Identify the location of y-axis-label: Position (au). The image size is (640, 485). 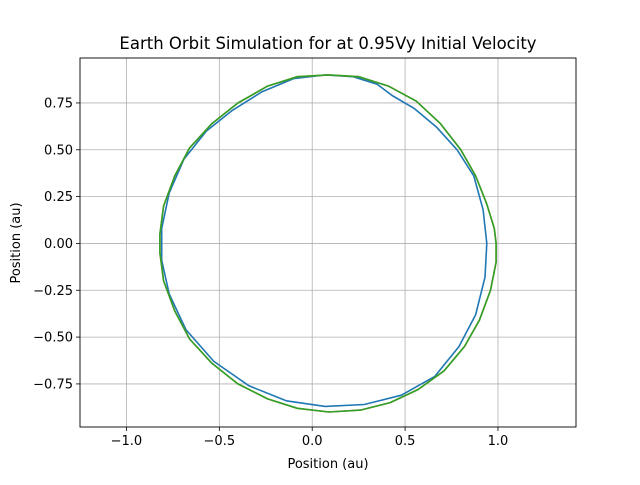
(16, 242).